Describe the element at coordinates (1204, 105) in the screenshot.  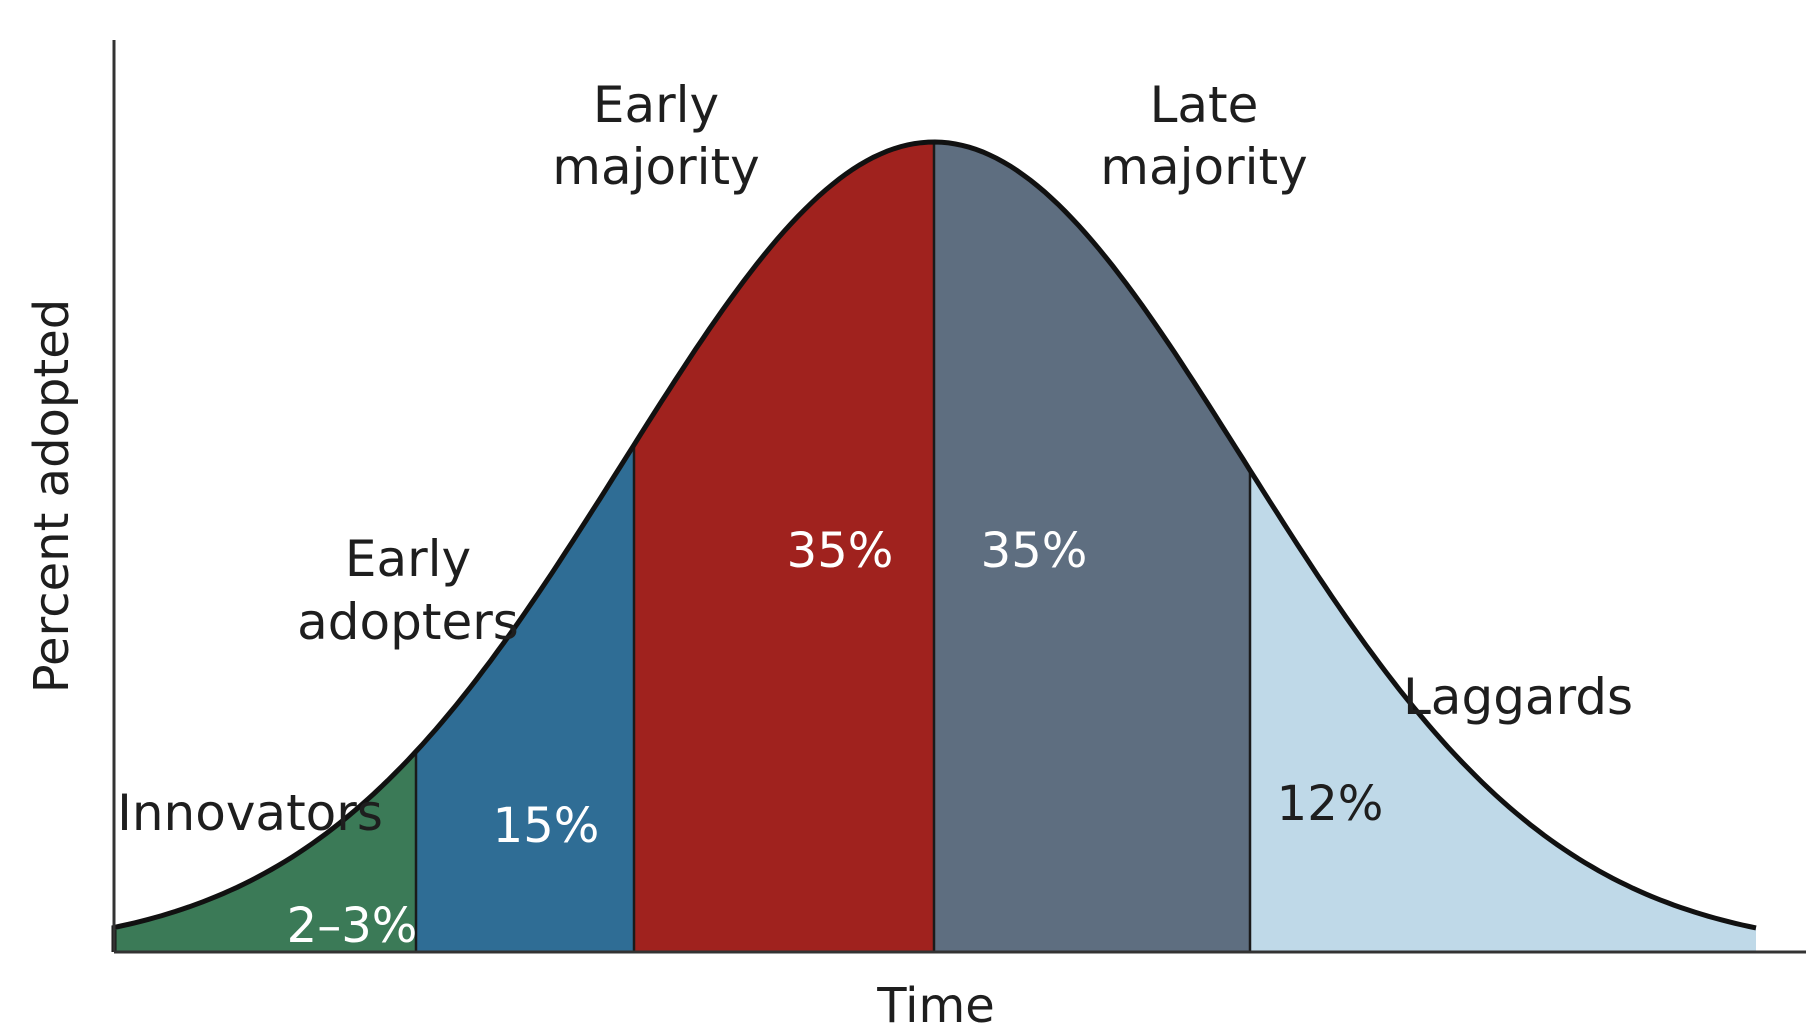
I see `segment-label-late-majority: Late` at that location.